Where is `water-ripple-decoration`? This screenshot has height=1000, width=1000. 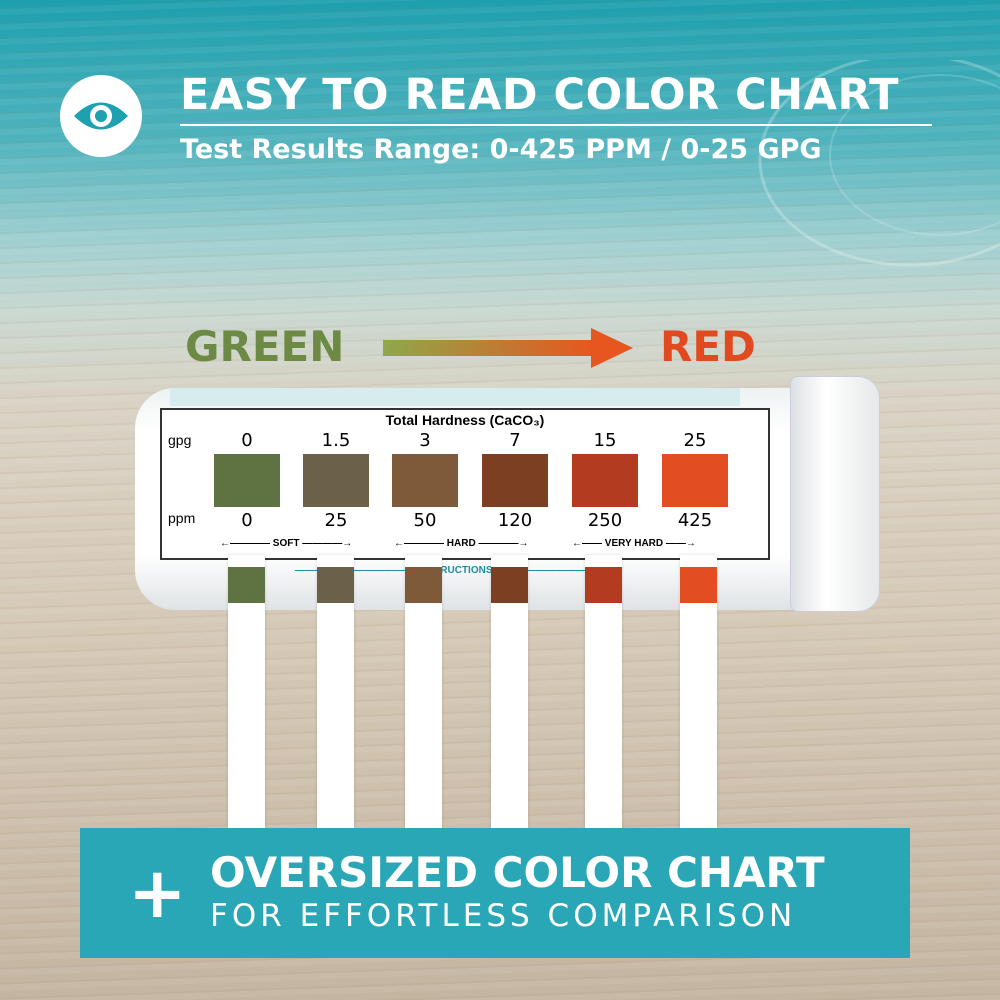 water-ripple-decoration is located at coordinates (879, 163).